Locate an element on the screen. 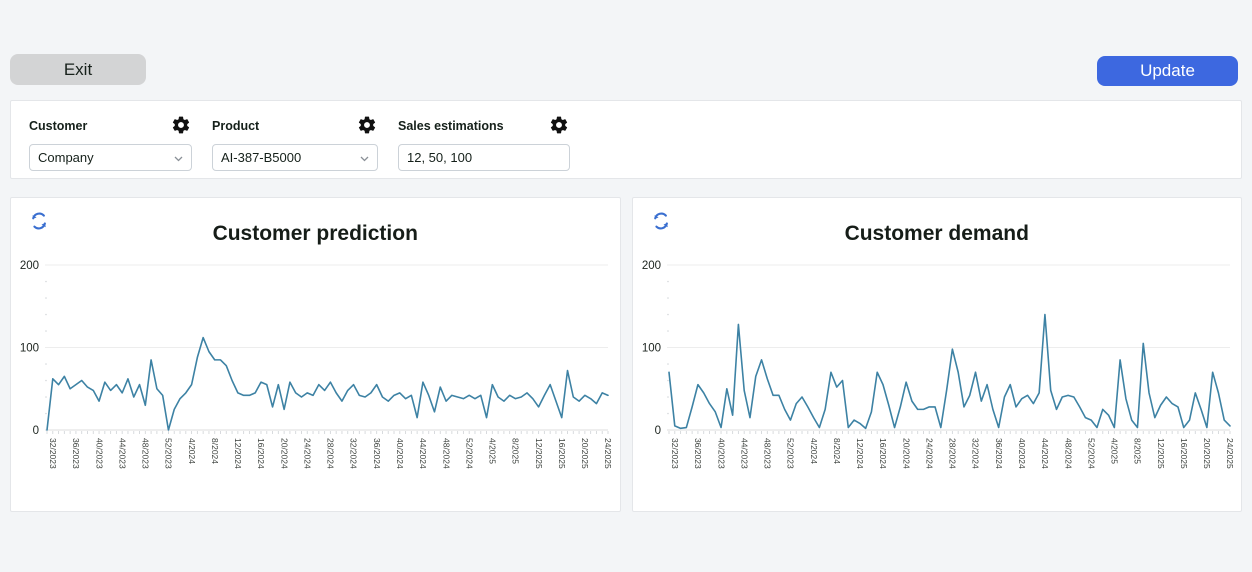  exit-button: Exit is located at coordinates (78, 69).